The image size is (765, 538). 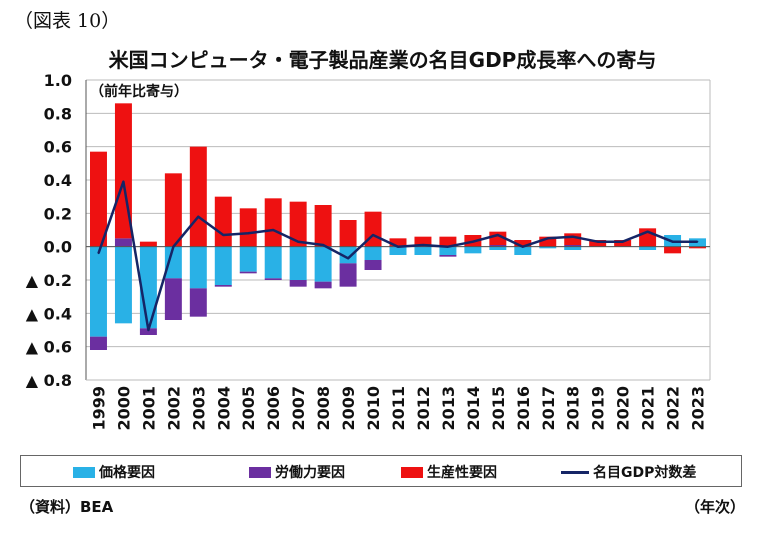 I want to click on x-tick-label: 2021, so click(x=648, y=408).